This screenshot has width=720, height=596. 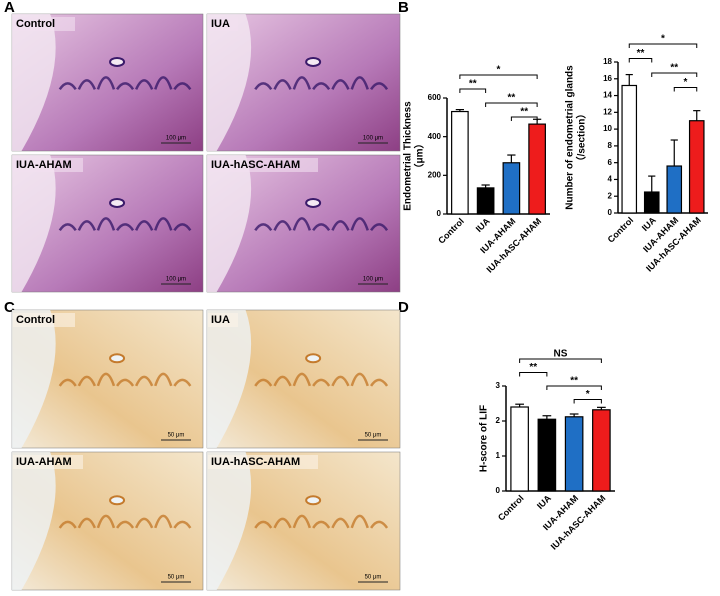 I want to click on panel-label: C, so click(x=9, y=307).